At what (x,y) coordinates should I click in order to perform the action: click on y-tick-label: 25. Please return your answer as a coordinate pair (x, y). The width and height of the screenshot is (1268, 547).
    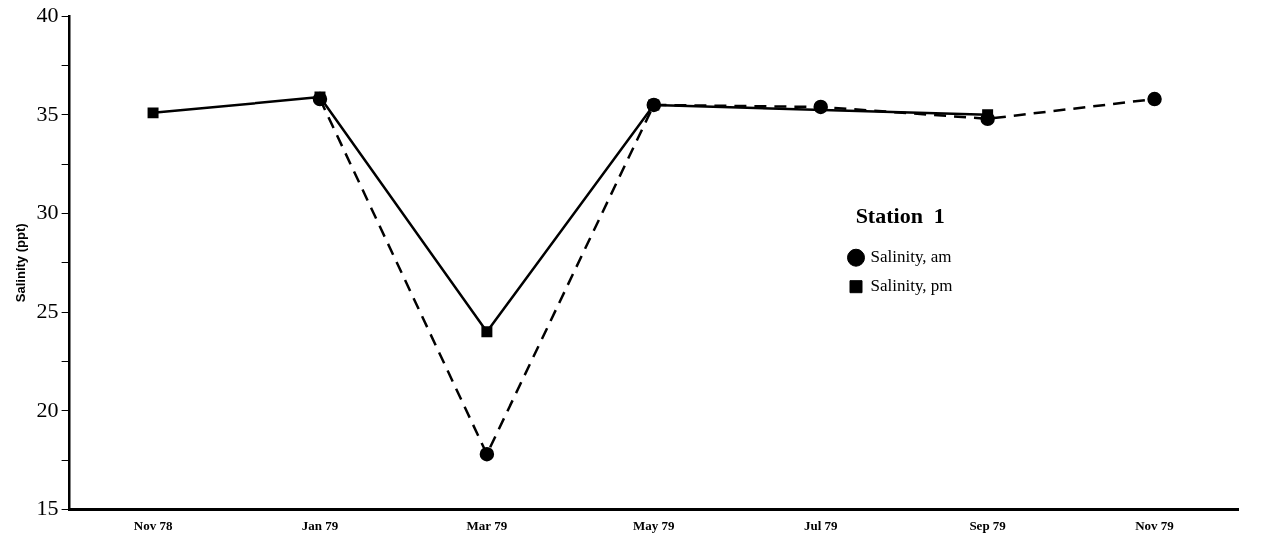
    Looking at the image, I should click on (47, 310).